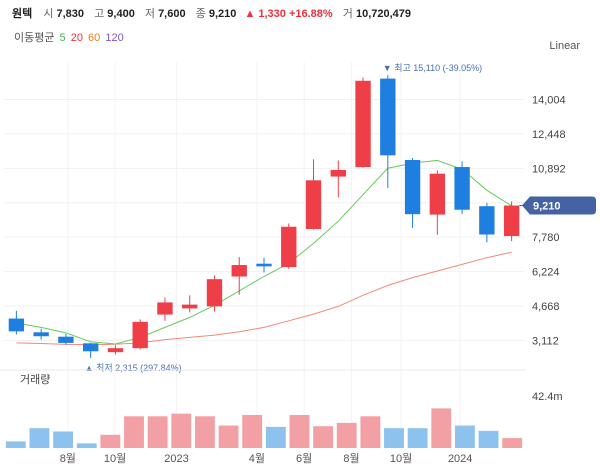 Image resolution: width=600 pixels, height=469 pixels. What do you see at coordinates (35, 379) in the screenshot?
I see `volume-panel-title: 거래량` at bounding box center [35, 379].